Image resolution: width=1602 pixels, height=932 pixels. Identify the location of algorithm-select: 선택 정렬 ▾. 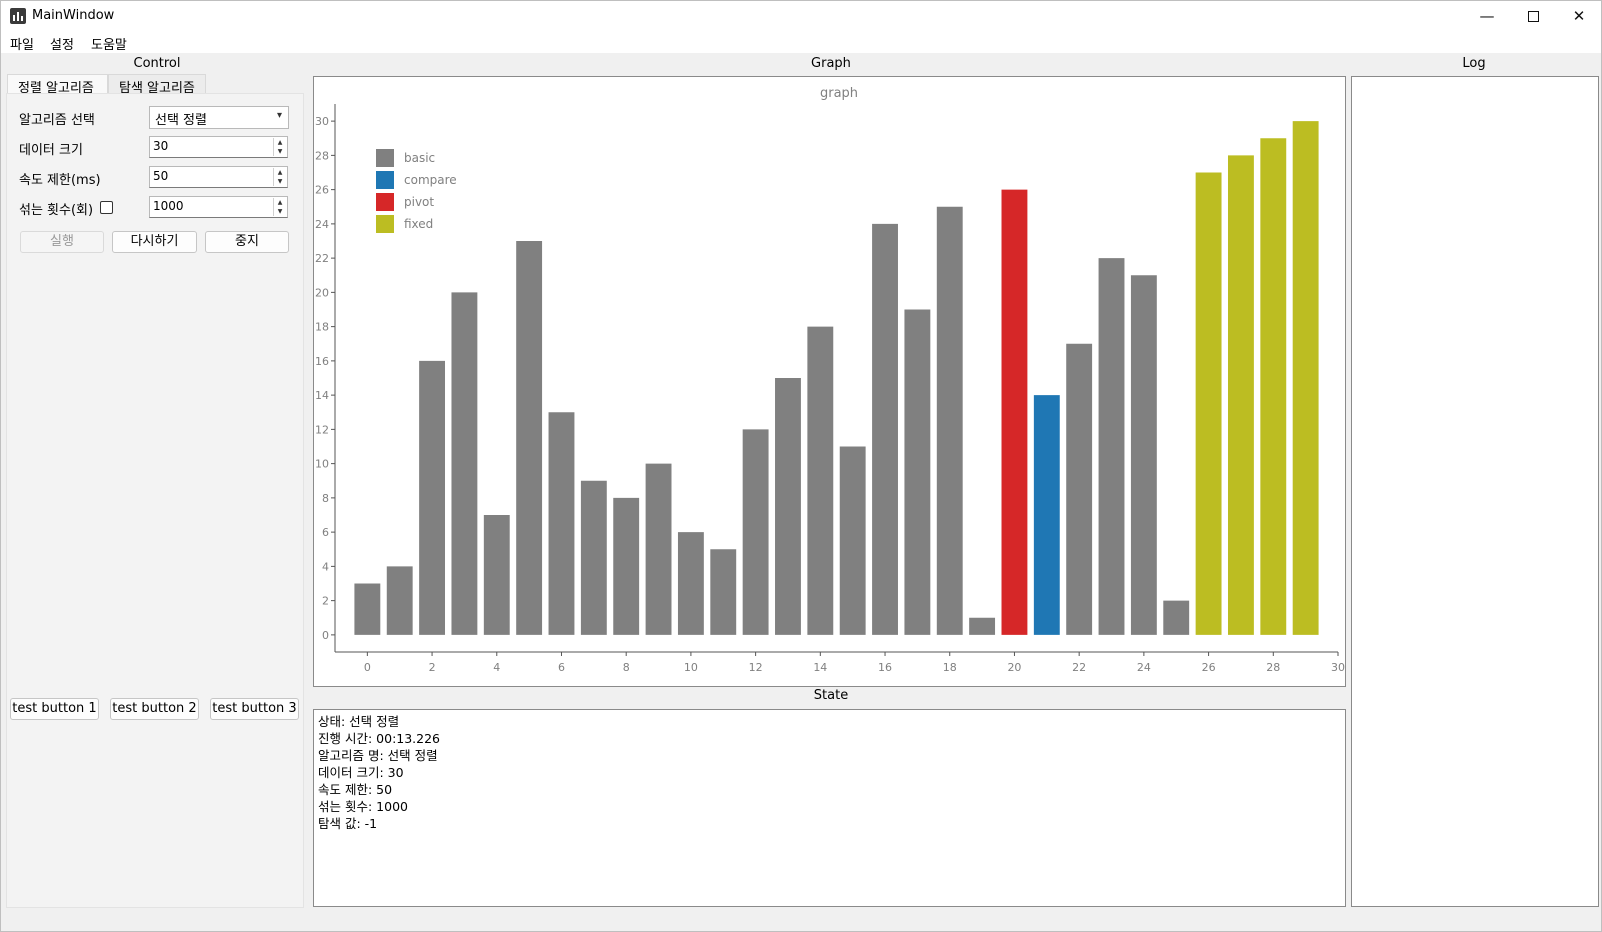
(219, 117).